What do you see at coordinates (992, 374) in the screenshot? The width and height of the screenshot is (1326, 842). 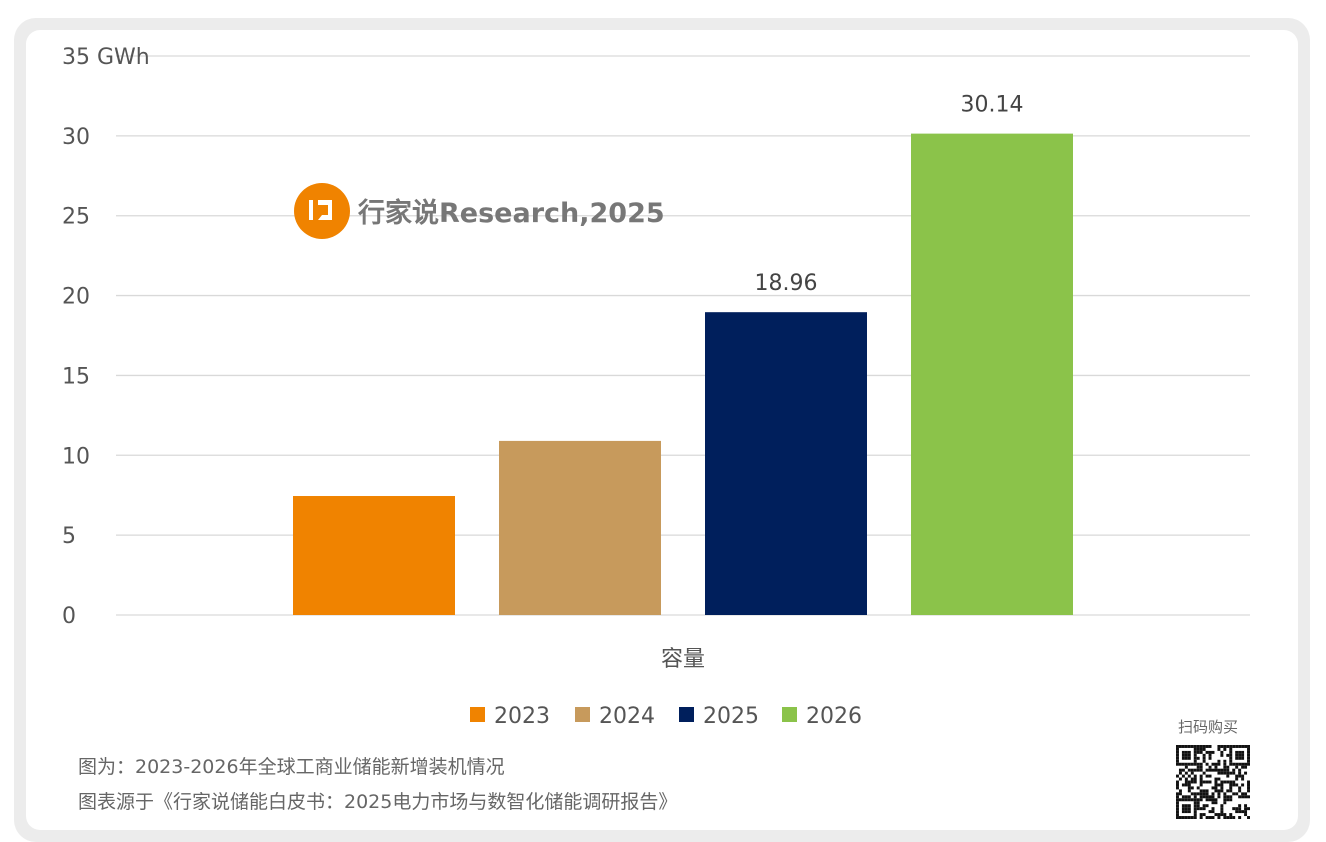 I see `bar-2026` at bounding box center [992, 374].